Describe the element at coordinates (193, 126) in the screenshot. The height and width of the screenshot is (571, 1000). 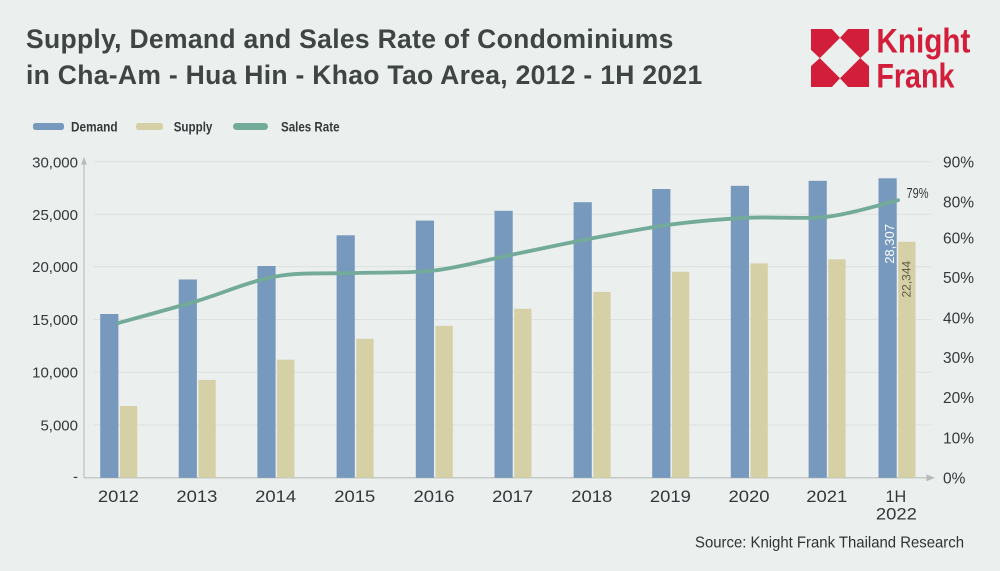
I see `svg-text: Supply` at that location.